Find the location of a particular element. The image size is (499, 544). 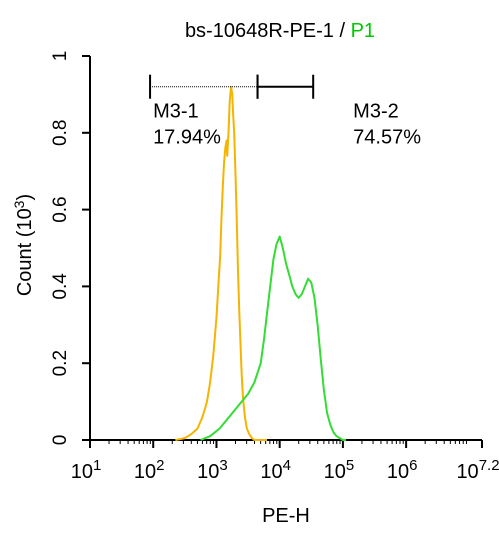

y-tick-label: 0.4 is located at coordinates (60, 286).